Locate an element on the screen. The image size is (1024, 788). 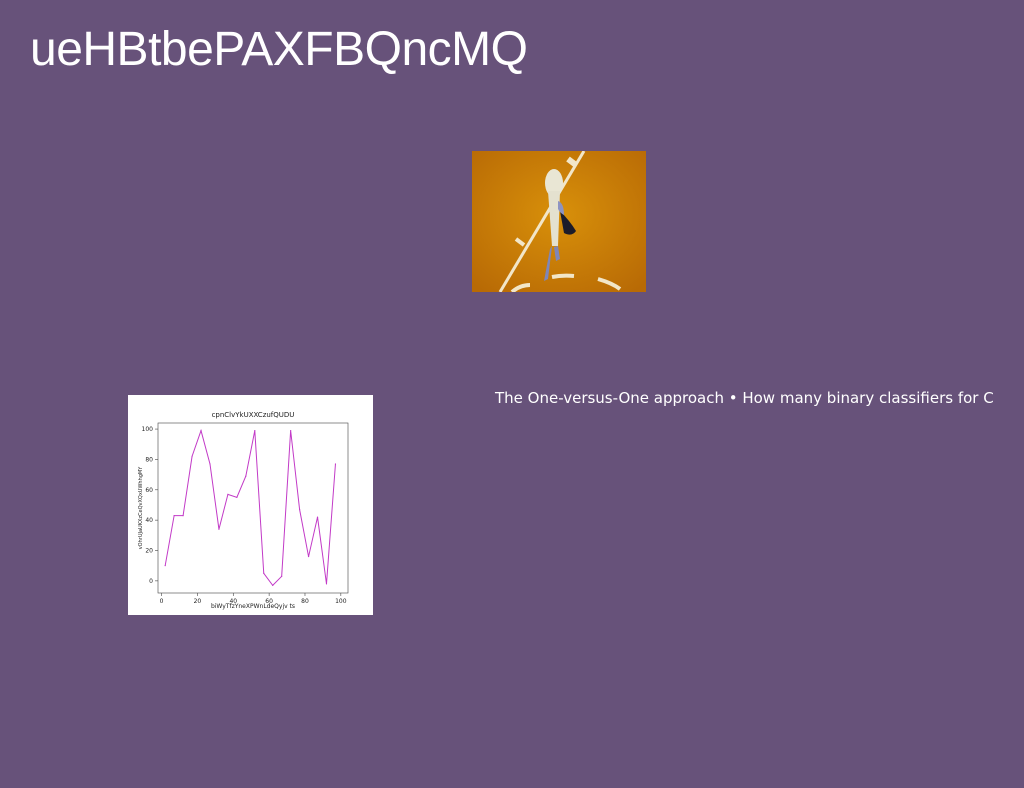
y-tick-label: 0 is located at coordinates (151, 581).